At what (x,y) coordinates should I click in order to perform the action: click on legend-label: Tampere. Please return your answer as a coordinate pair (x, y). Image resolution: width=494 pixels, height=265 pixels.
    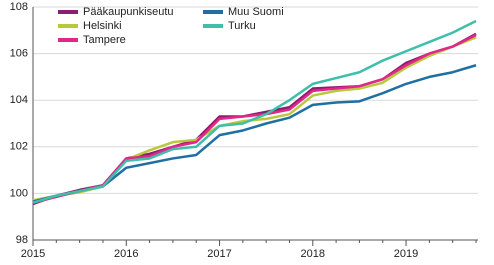
    Looking at the image, I should click on (104, 40).